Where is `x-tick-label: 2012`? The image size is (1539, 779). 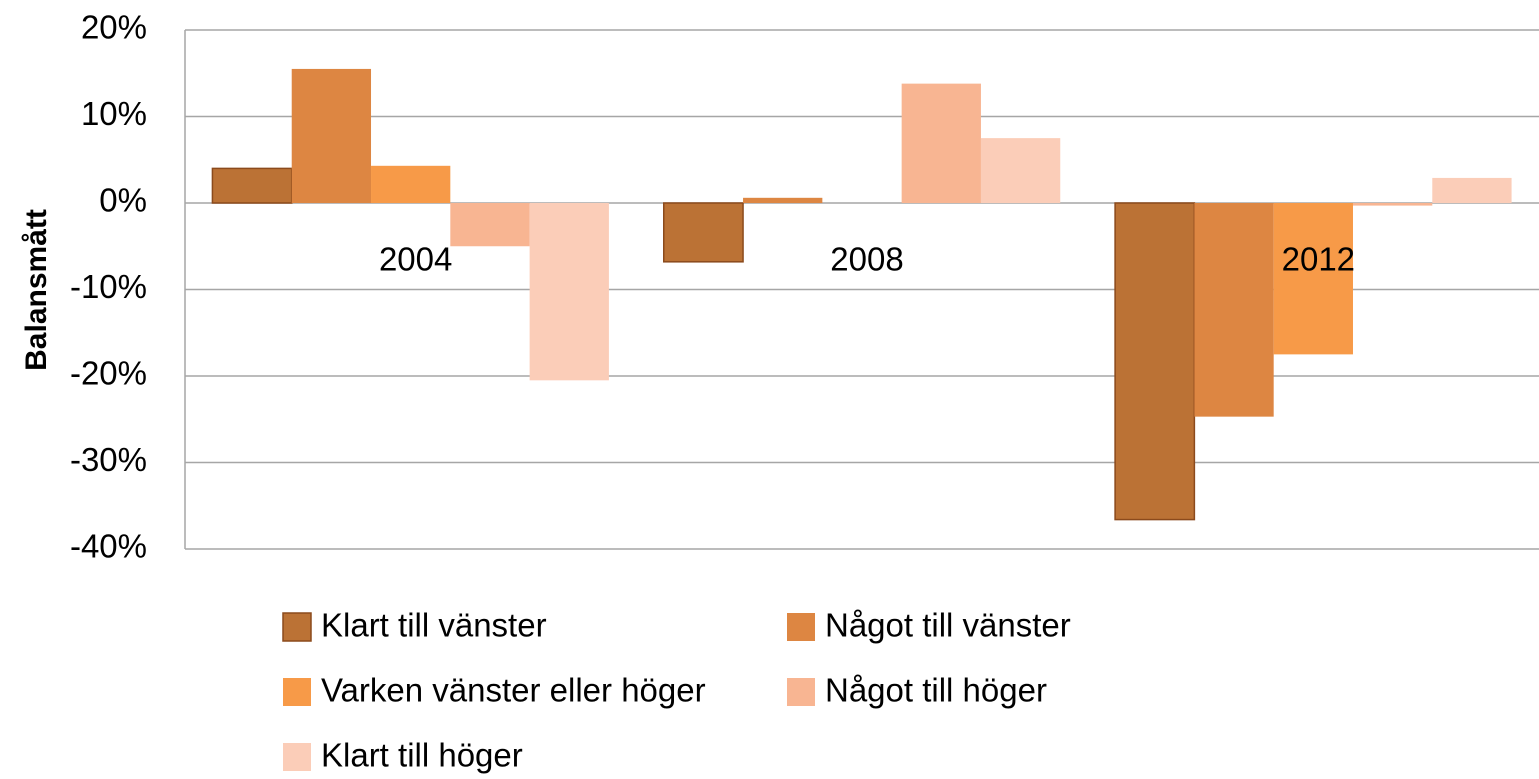 x-tick-label: 2012 is located at coordinates (1318, 259).